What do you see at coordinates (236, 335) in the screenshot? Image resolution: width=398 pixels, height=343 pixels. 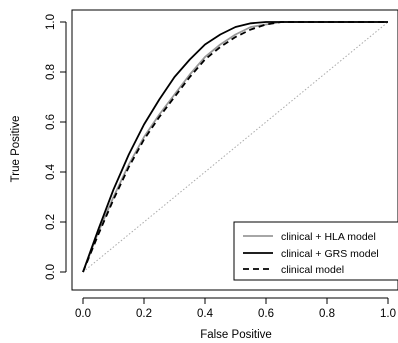 I see `x-axis-label: False Positive` at bounding box center [236, 335].